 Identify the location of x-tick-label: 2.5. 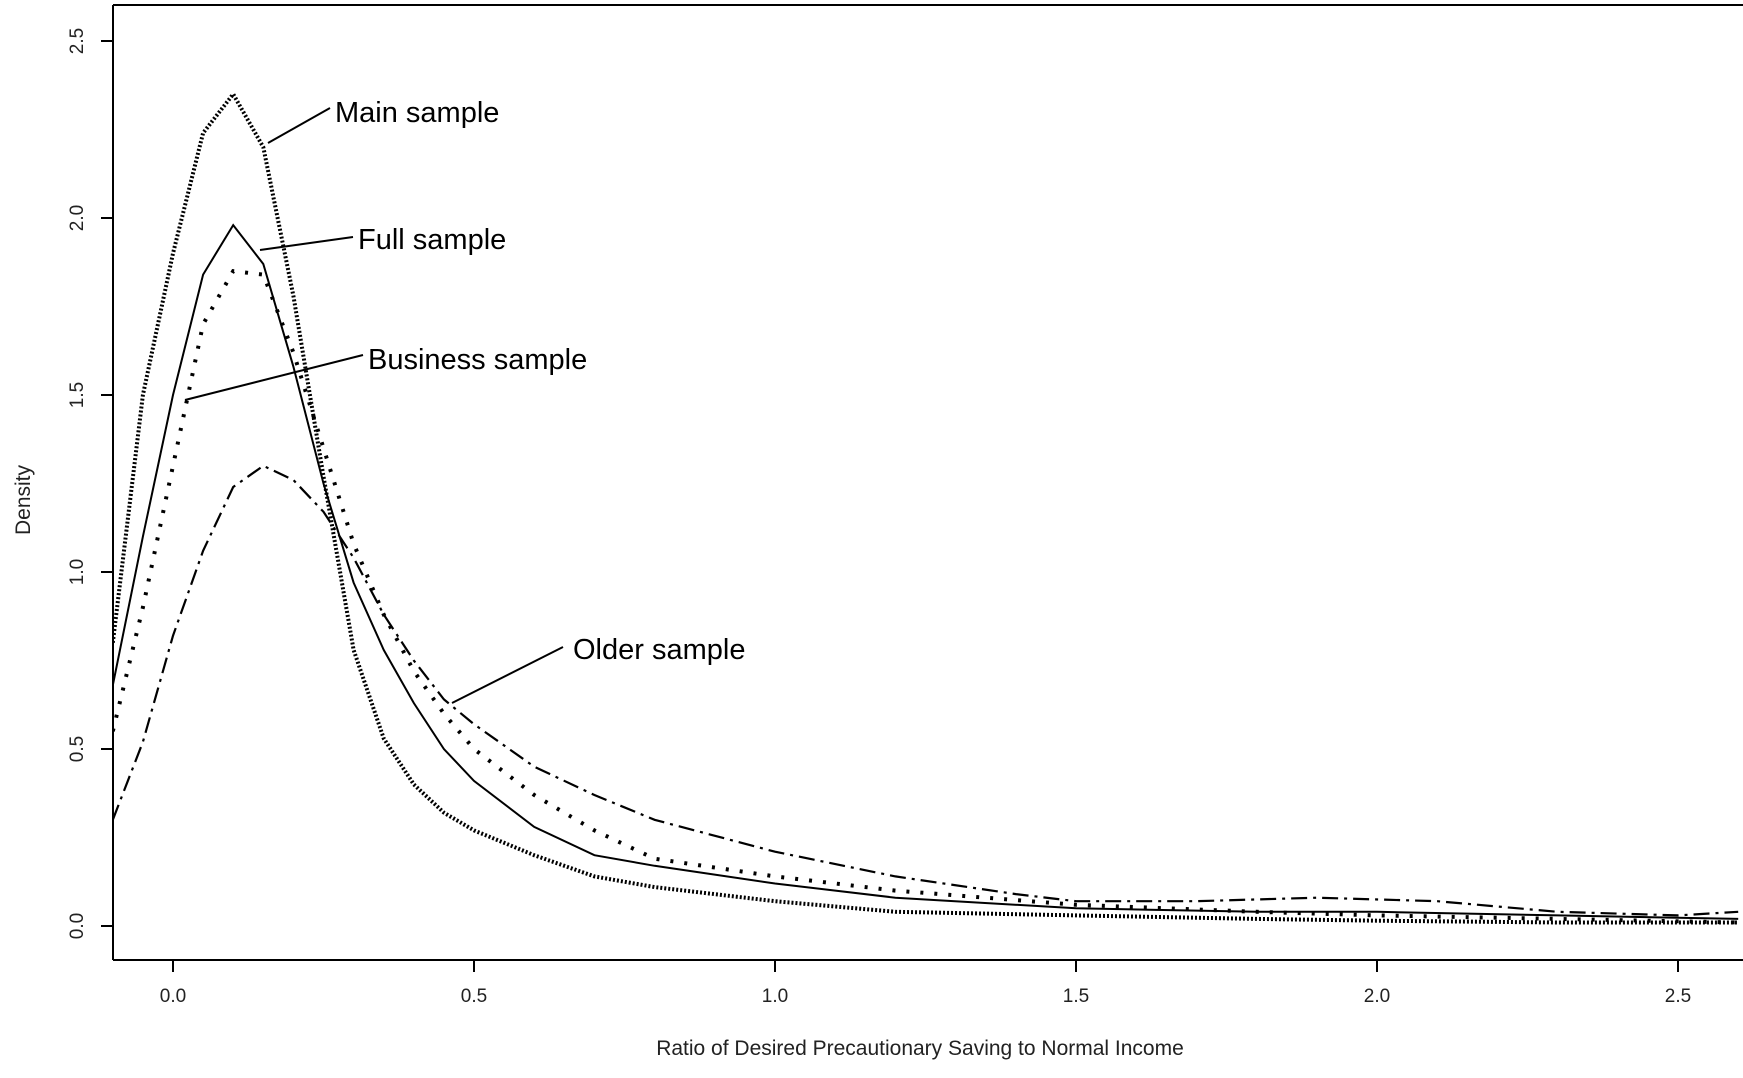
(1678, 996).